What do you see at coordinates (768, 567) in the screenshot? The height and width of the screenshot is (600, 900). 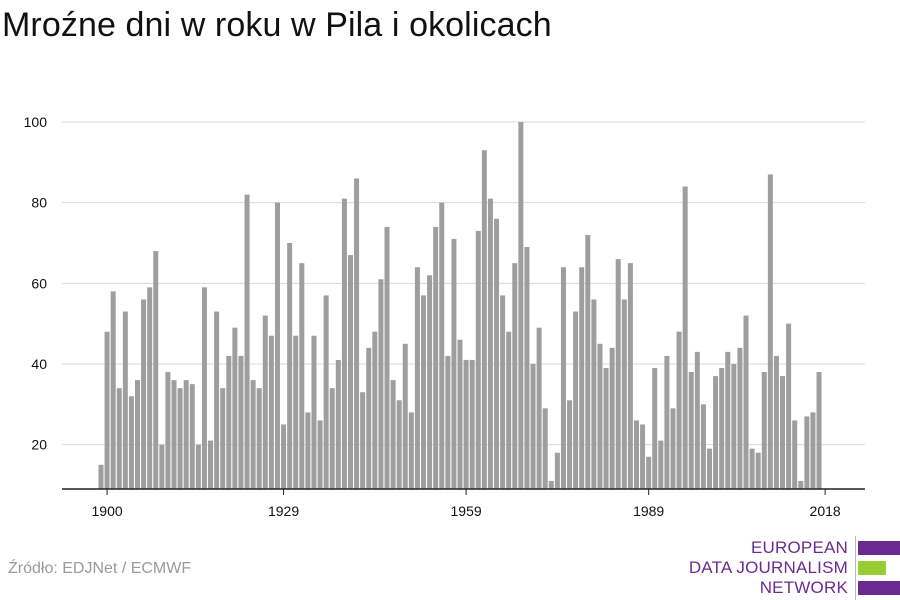 I see `logo-line-data-journalism: DATA JOURNALISM` at bounding box center [768, 567].